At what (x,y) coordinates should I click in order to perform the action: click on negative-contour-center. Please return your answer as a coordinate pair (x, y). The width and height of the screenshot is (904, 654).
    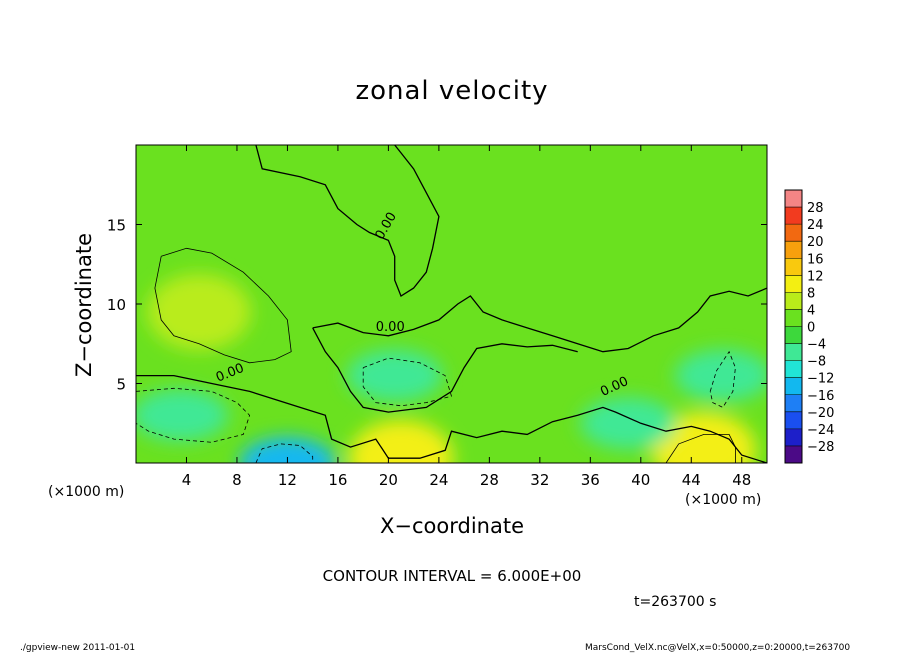
    Looking at the image, I should click on (407, 382).